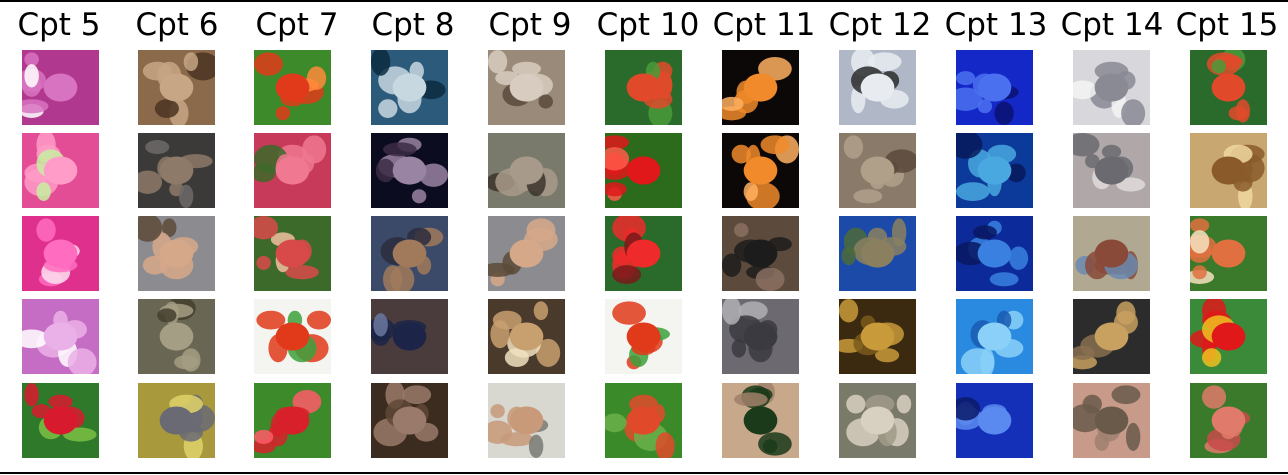 This screenshot has height=475, width=1288. I want to click on column-header: Cpt 15, so click(1227, 25).